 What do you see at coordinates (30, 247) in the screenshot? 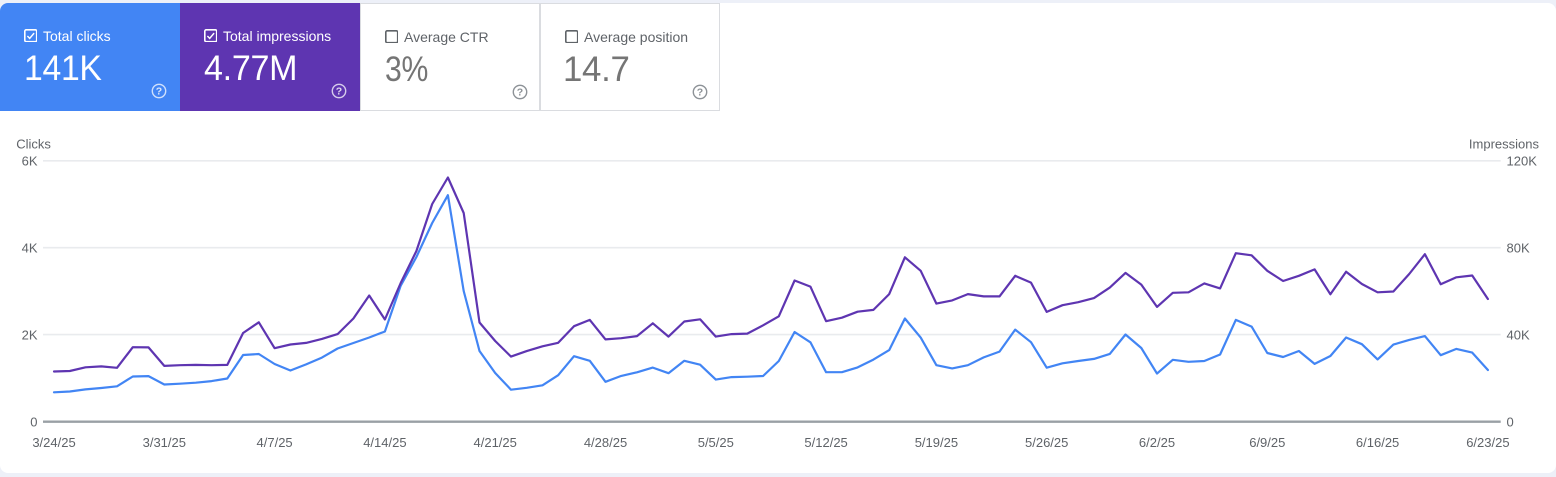
I see `svg-text: 4K` at bounding box center [30, 247].